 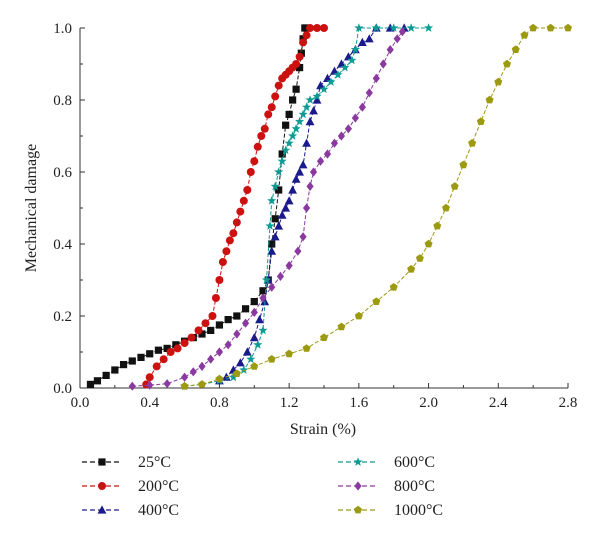 What do you see at coordinates (289, 403) in the screenshot?
I see `x-tick-label: 1.2` at bounding box center [289, 403].